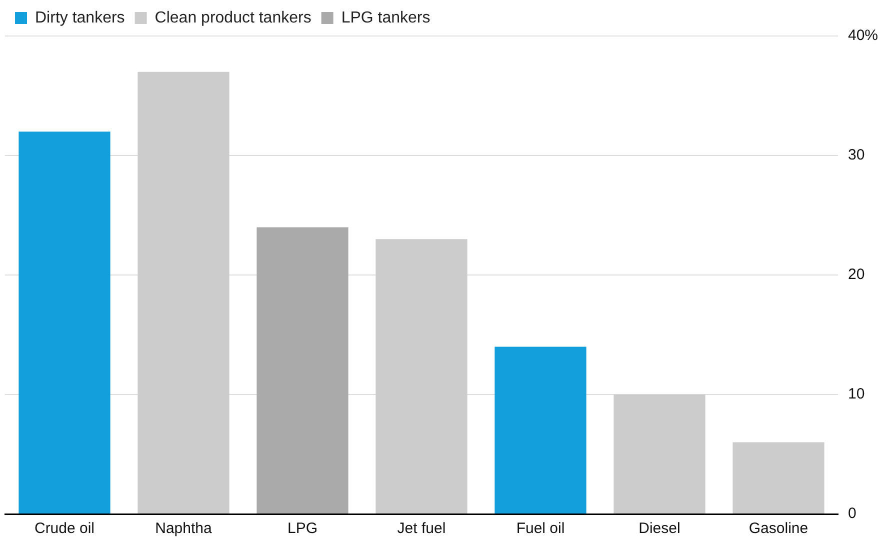 The height and width of the screenshot is (549, 893). I want to click on y-tick-label: 30, so click(856, 155).